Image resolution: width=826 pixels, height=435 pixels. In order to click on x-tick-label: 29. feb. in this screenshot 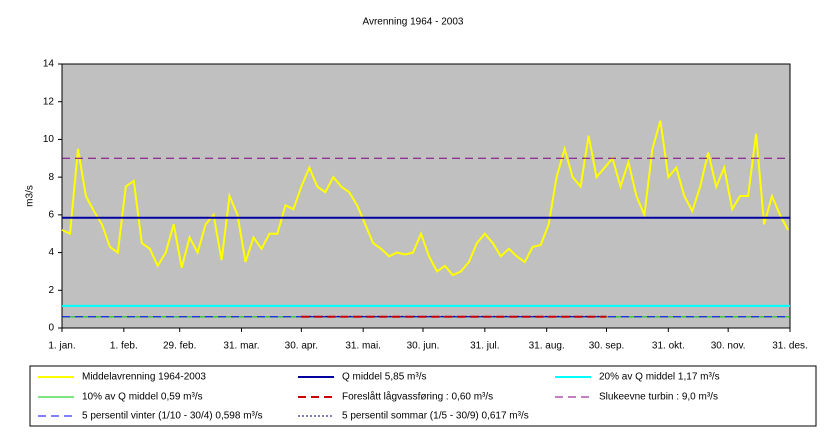, I will do `click(179, 346)`.